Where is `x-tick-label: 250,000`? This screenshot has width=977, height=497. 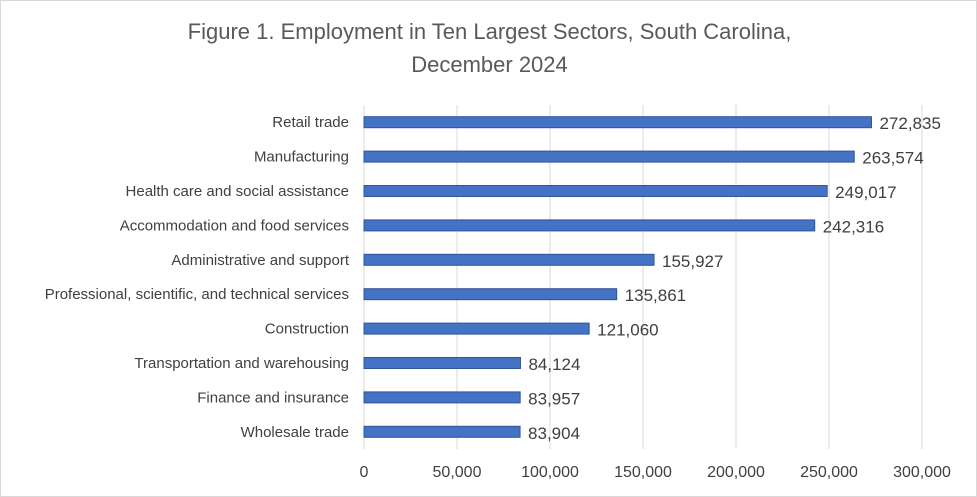 x-tick-label: 250,000 is located at coordinates (829, 472).